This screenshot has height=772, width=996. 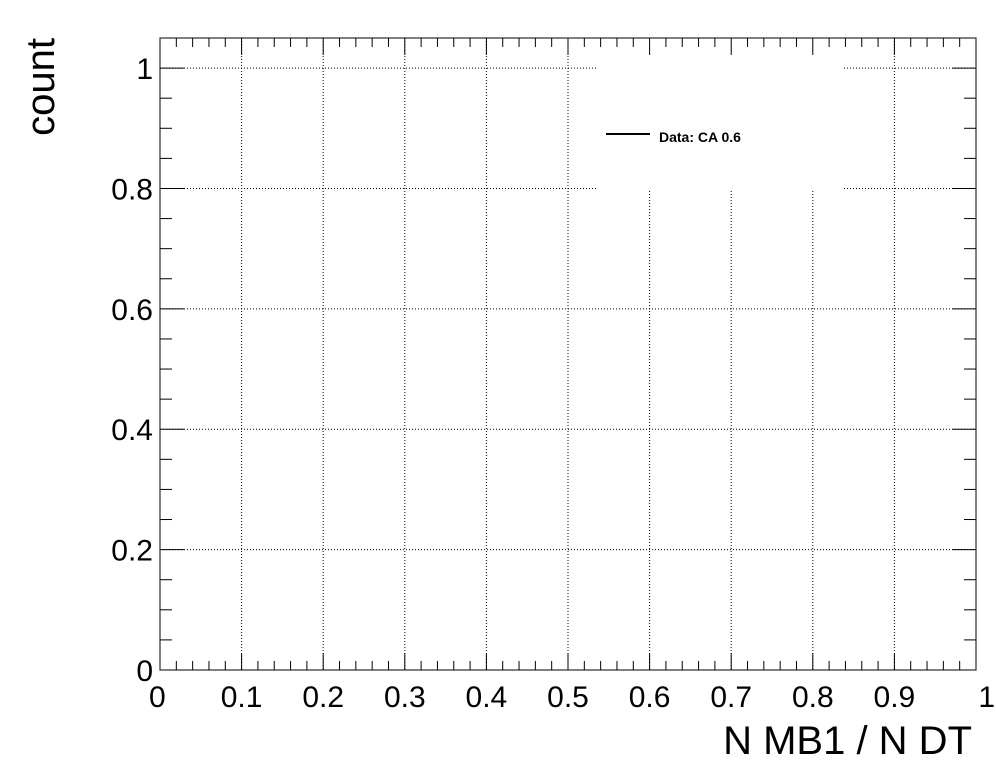 I want to click on x-tick-label: 0.8, so click(x=813, y=697).